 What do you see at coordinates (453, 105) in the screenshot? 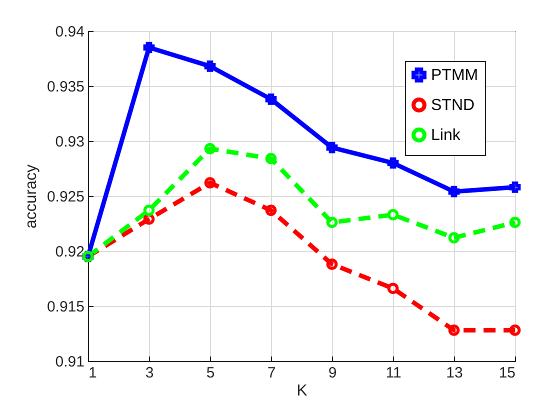
I see `legend-label: STND` at bounding box center [453, 105].